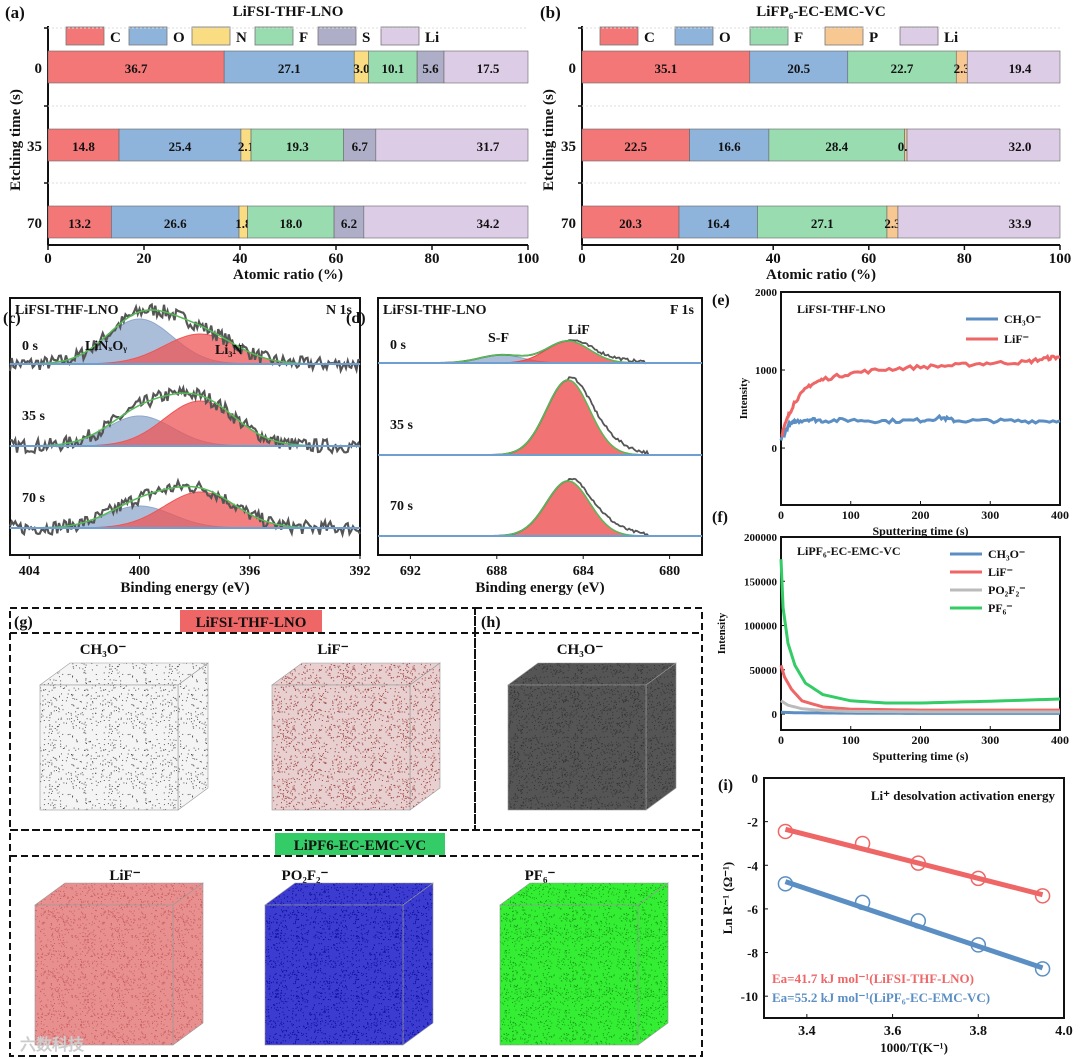 The width and height of the screenshot is (1080, 1059). Describe the element at coordinates (914, 1047) in the screenshot. I see `x-axis-label: 1000/T(K⁻¹)` at that location.